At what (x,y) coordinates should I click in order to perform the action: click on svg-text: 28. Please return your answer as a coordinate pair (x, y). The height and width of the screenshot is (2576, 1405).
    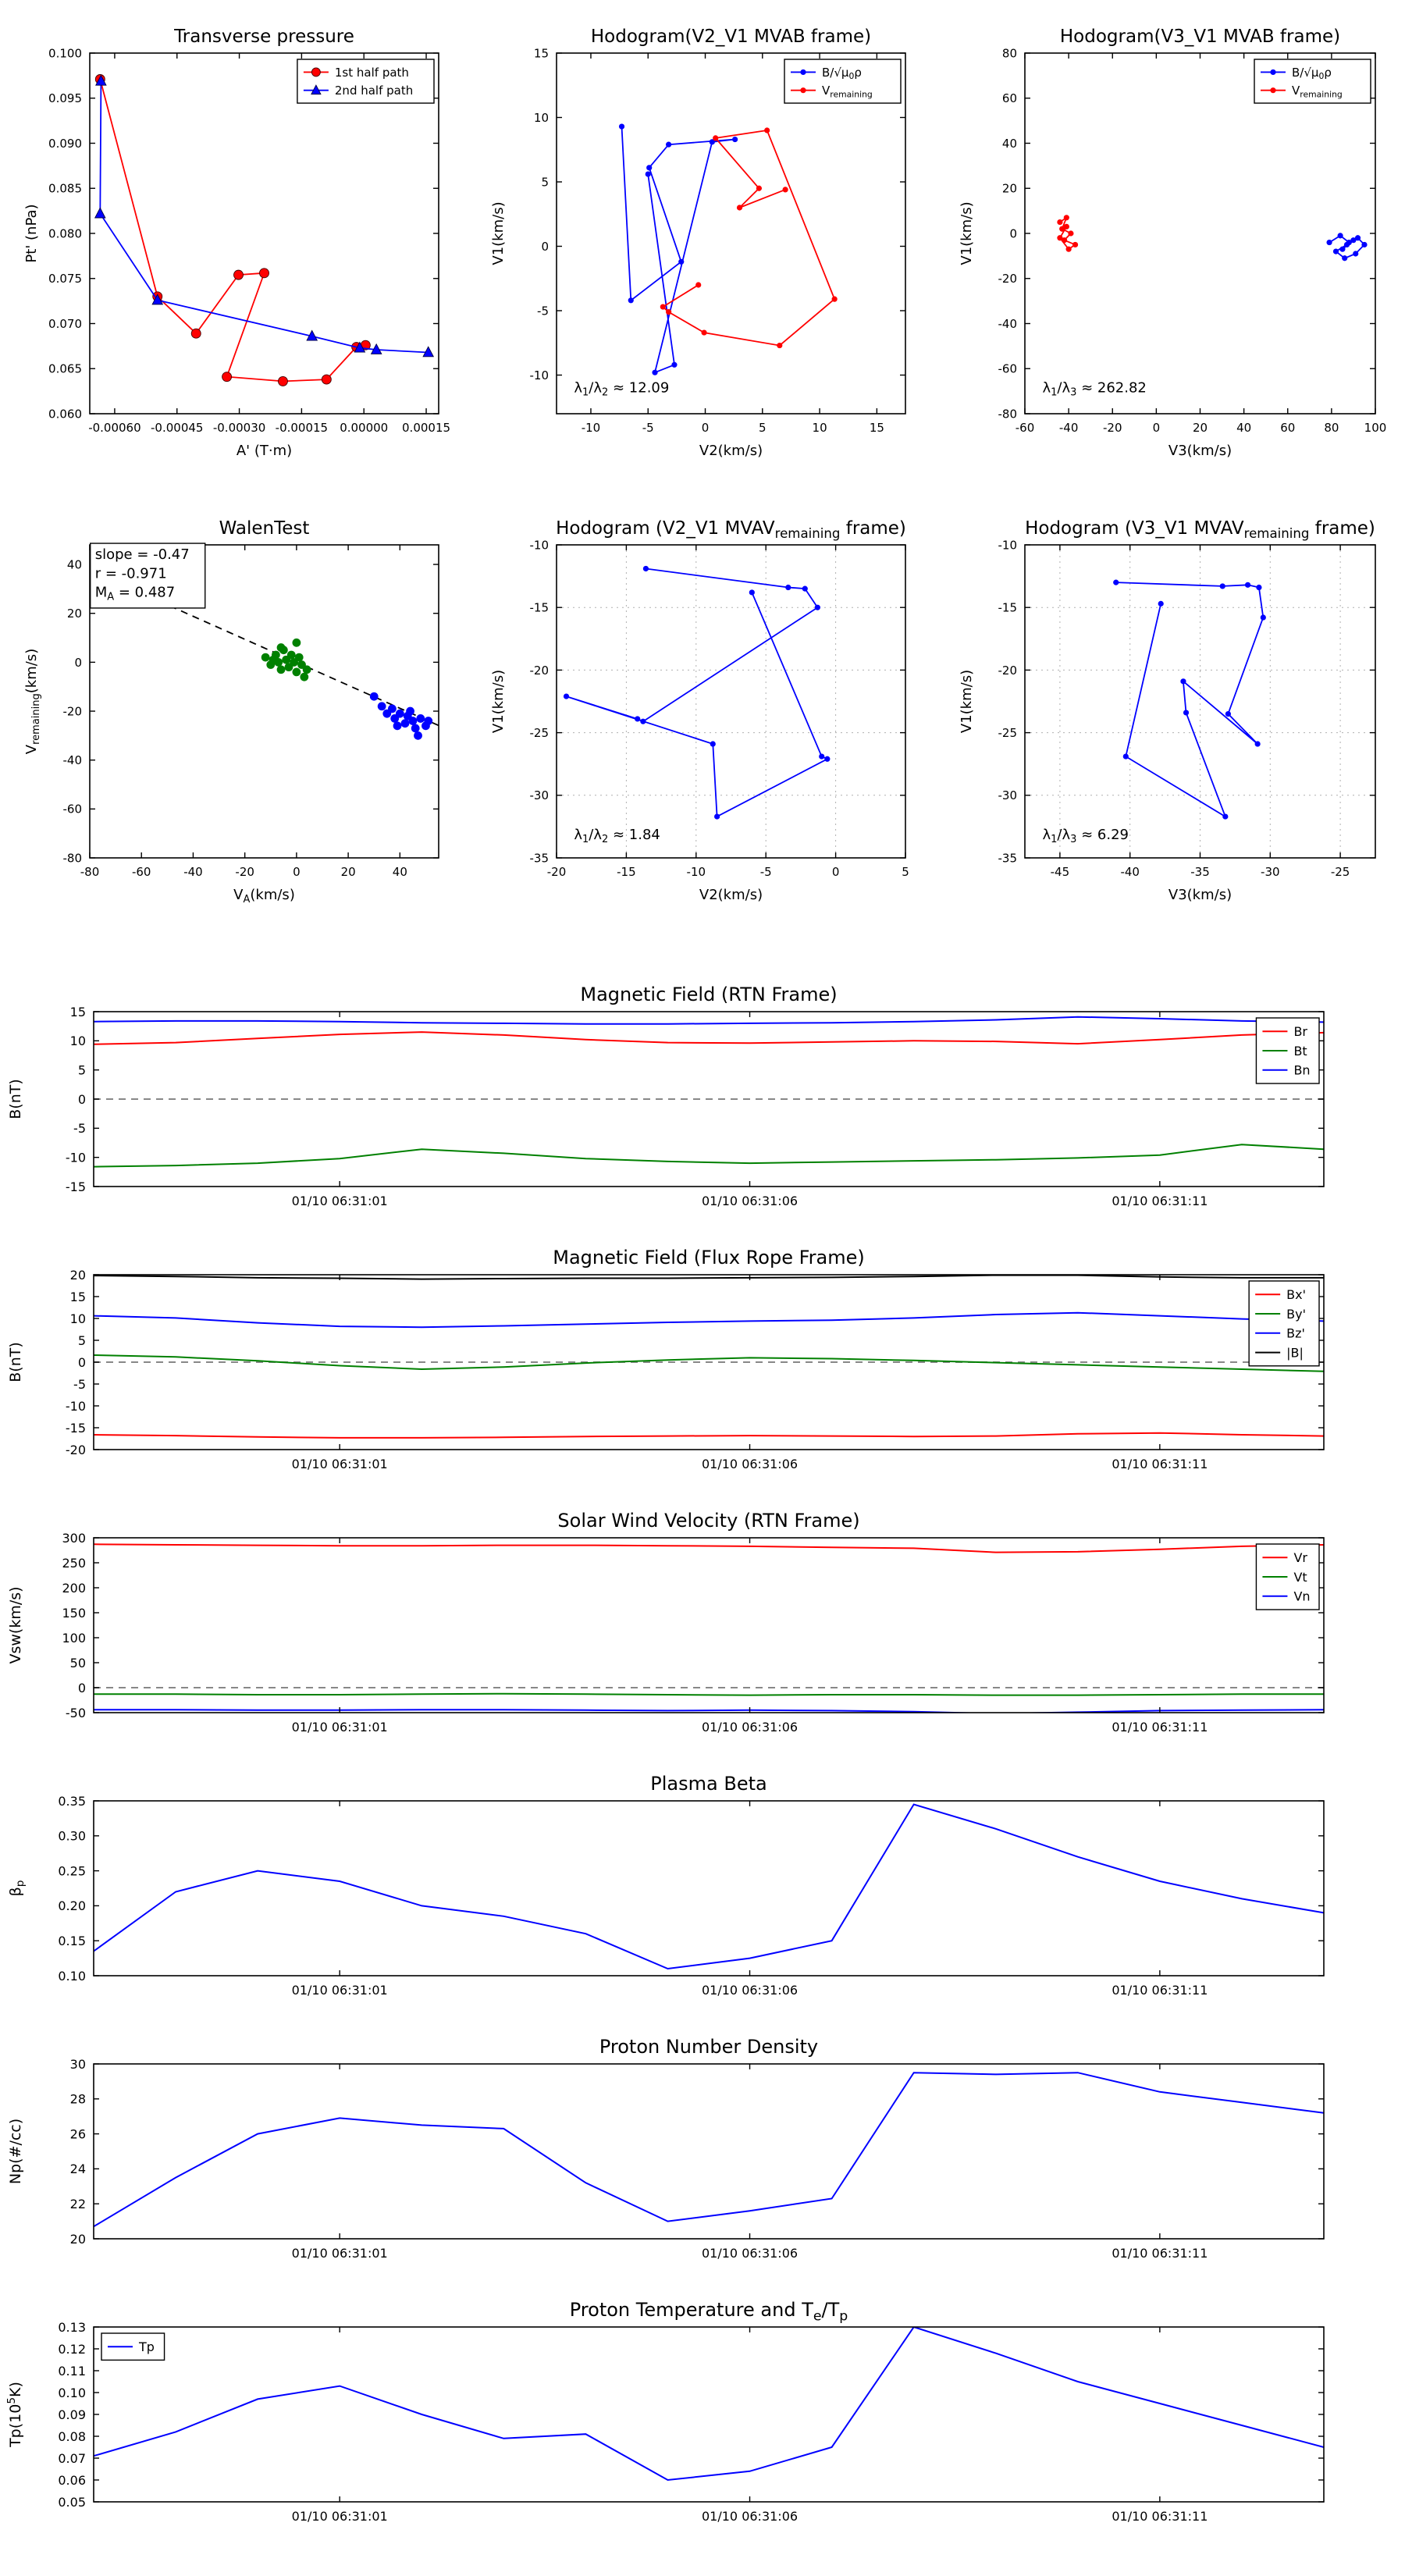
    Looking at the image, I should click on (78, 2099).